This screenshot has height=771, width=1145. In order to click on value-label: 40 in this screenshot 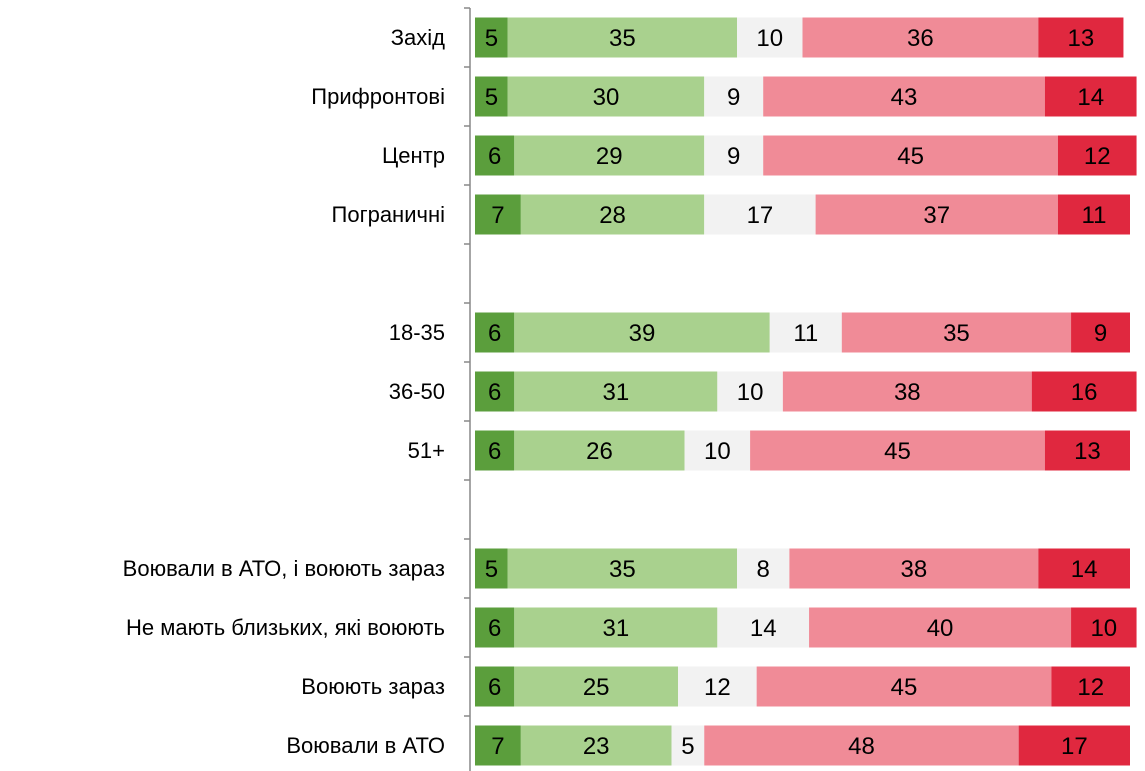, I will do `click(940, 628)`.